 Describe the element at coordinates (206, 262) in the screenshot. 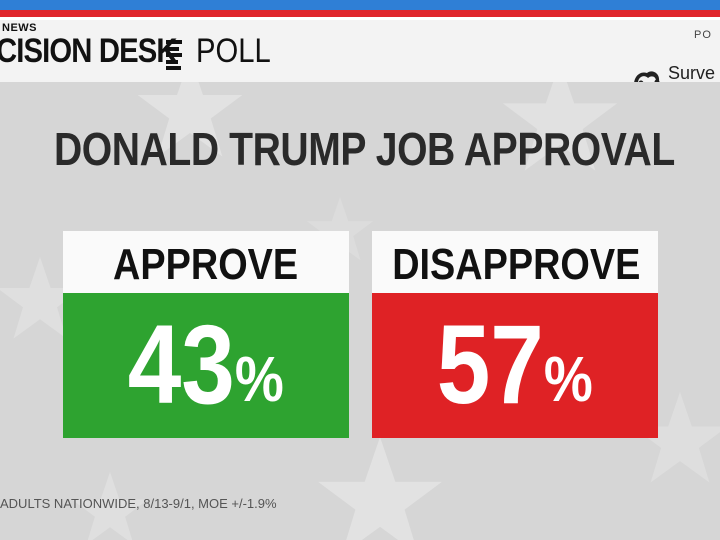

I see `approve-label: APPROVE` at that location.